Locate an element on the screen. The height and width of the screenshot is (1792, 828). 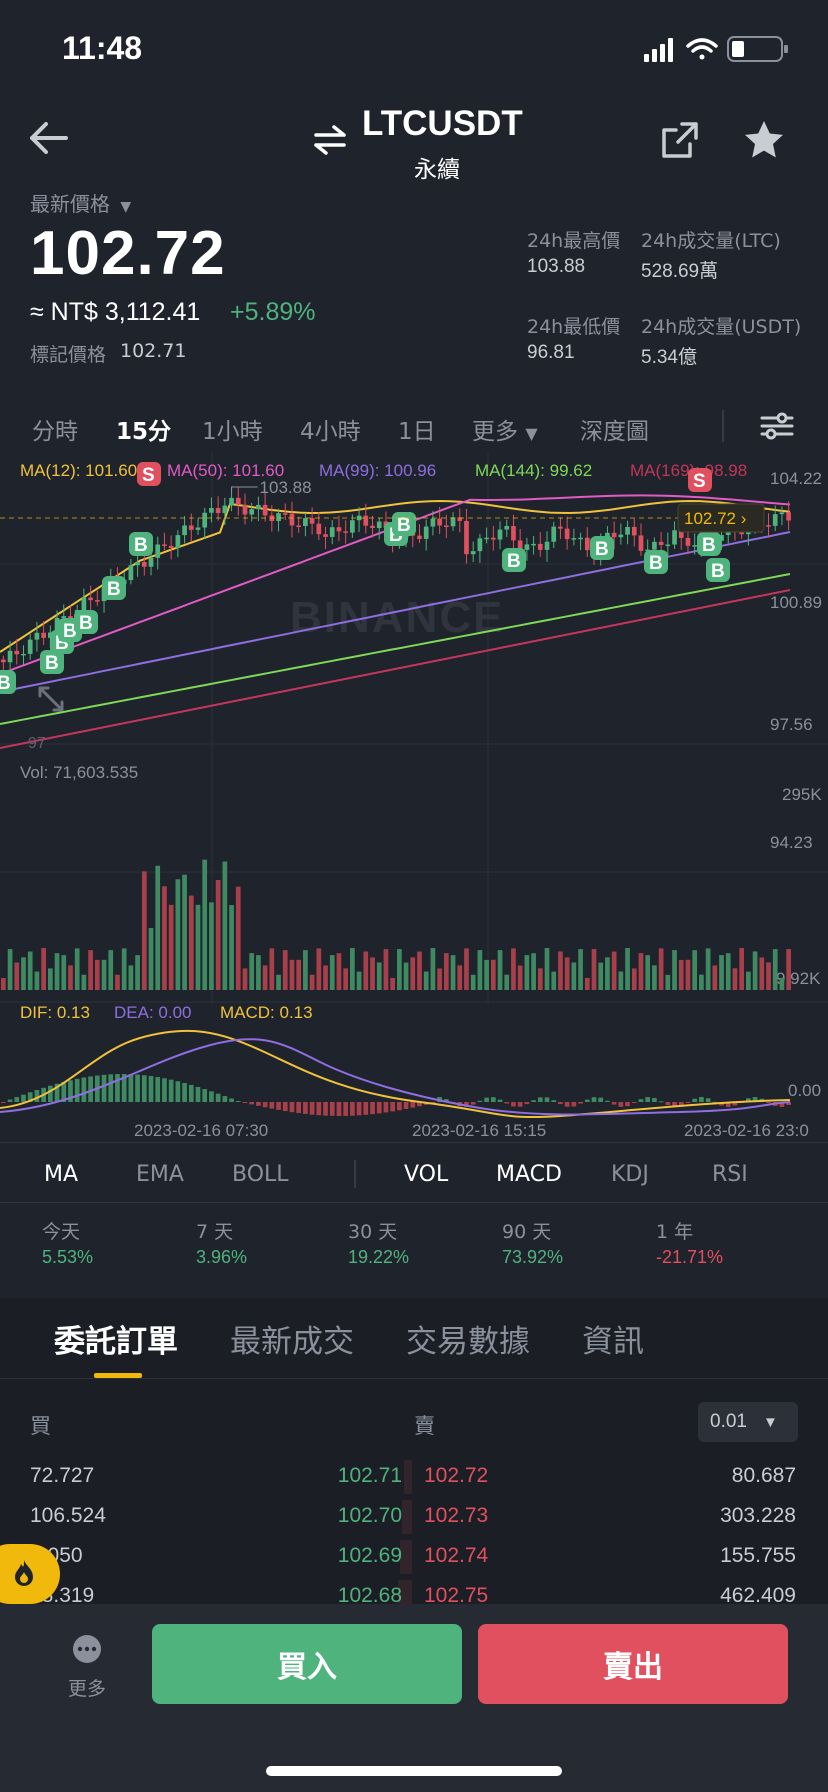
sell-button: 賣出 is located at coordinates (633, 1664).